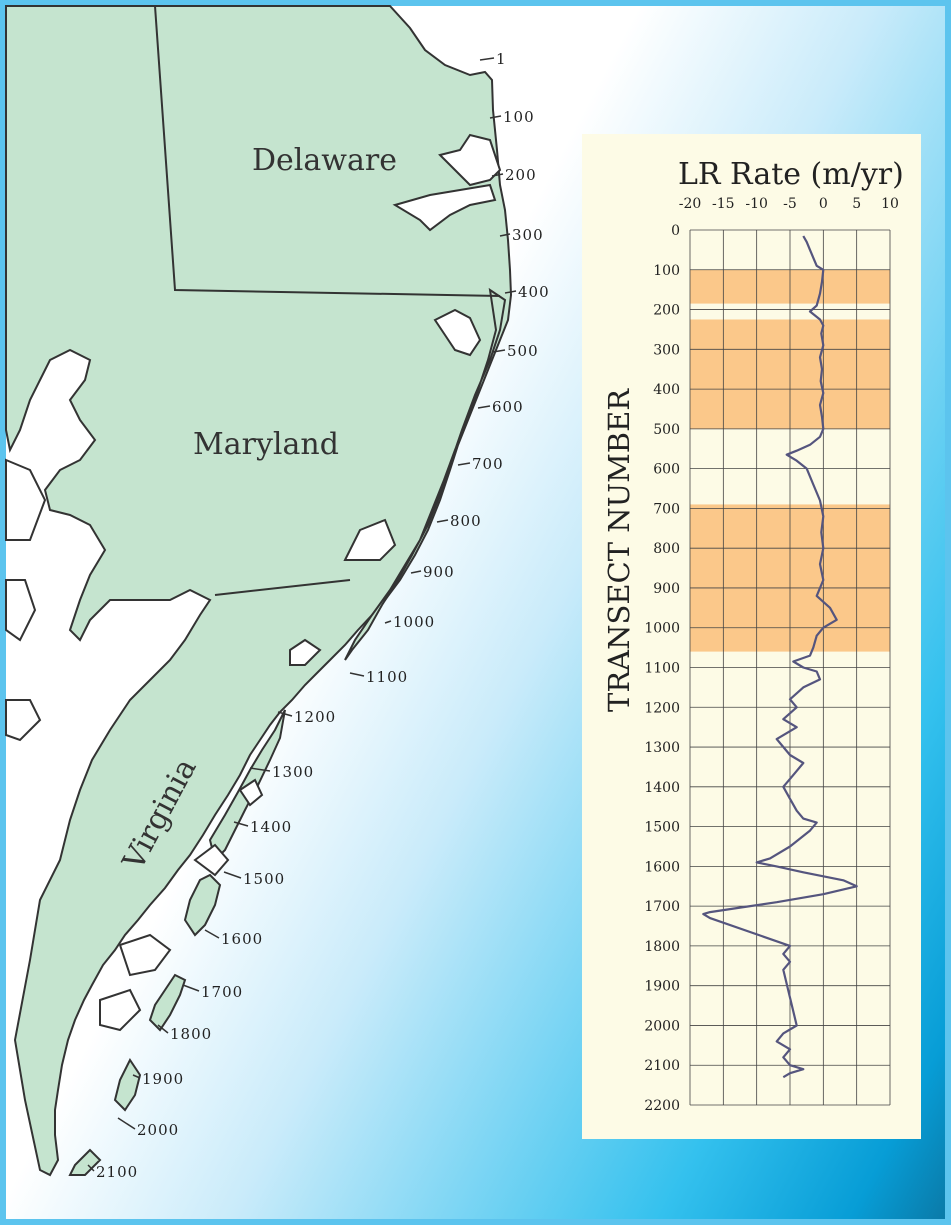 The width and height of the screenshot is (951, 1225). What do you see at coordinates (521, 175) in the screenshot?
I see `coast-tick-label: 200` at bounding box center [521, 175].